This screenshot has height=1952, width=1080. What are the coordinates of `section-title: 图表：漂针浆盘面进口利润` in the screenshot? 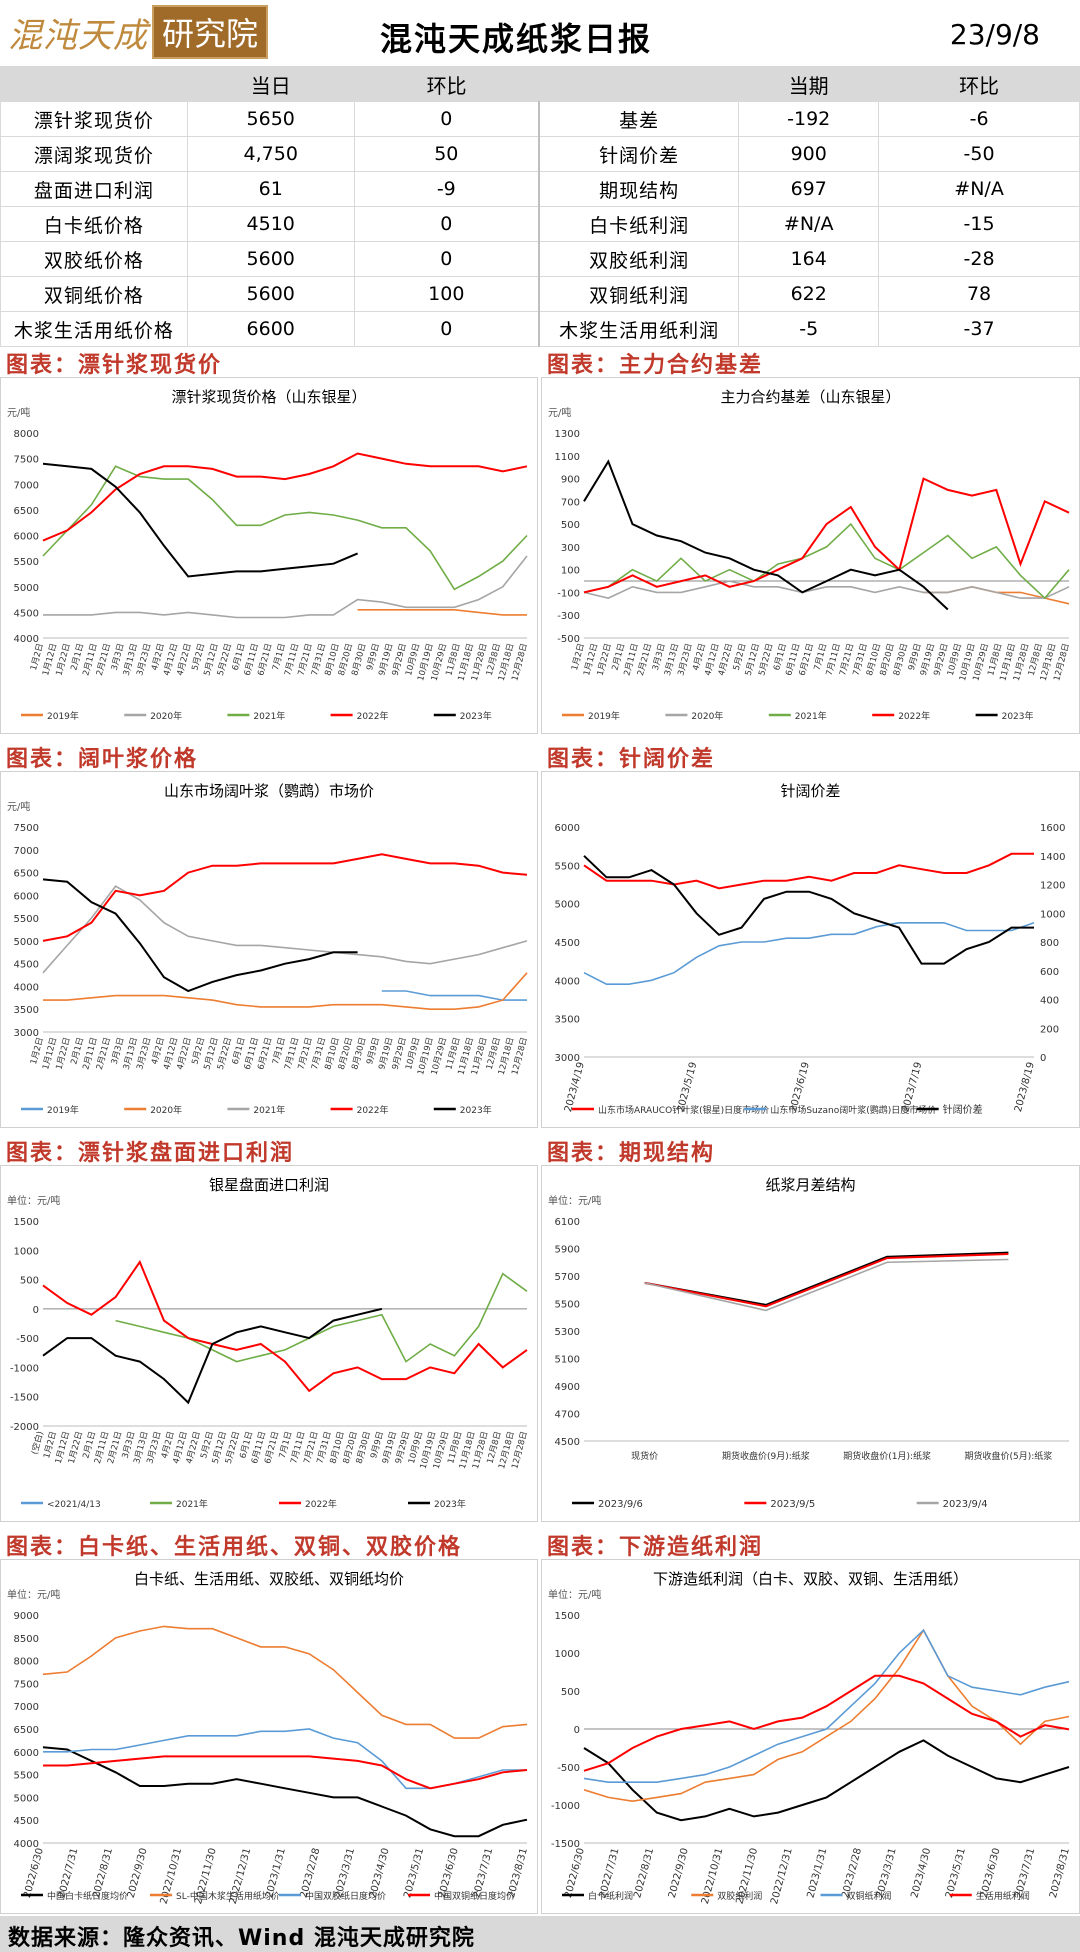 It's located at (150, 1151).